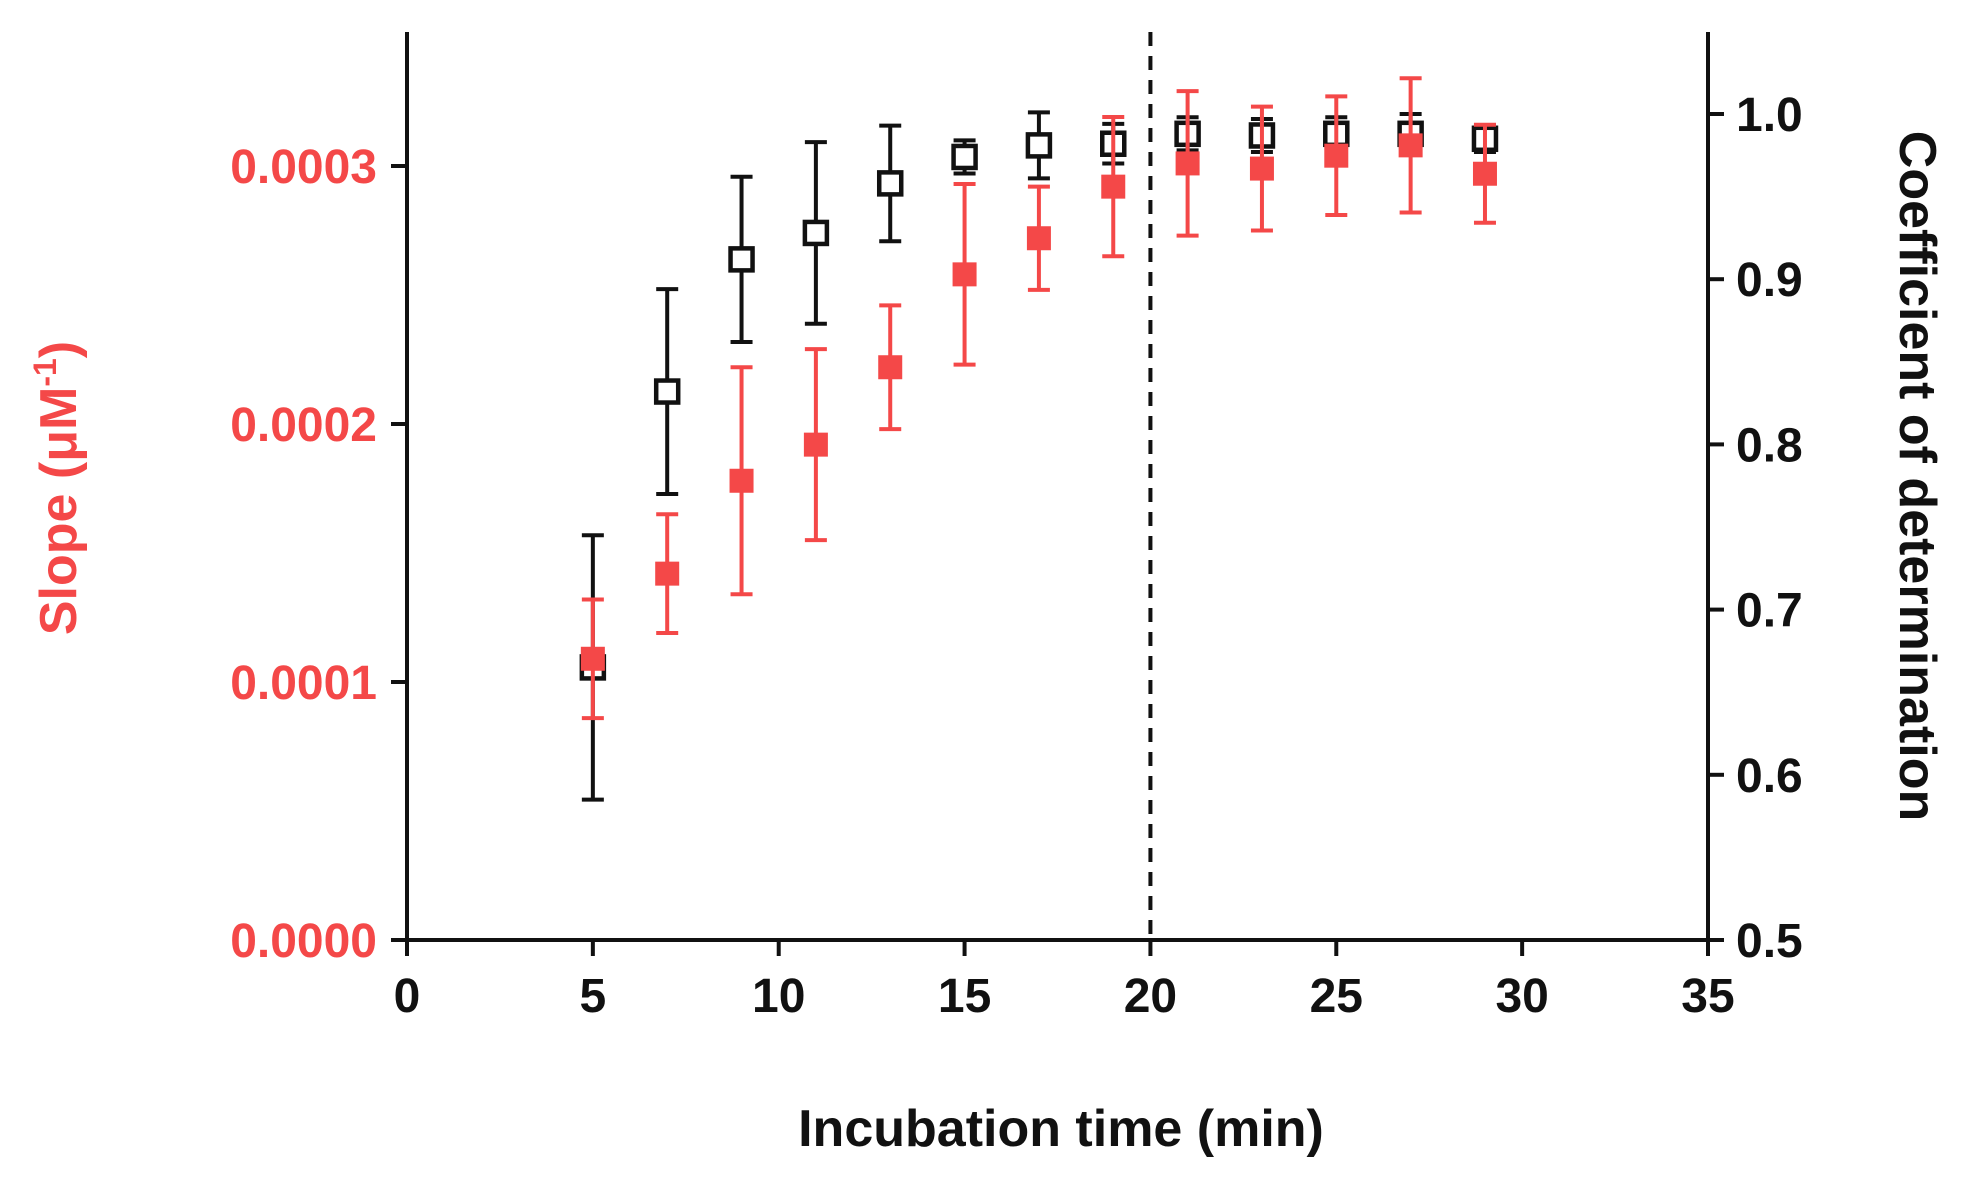 This screenshot has width=1975, height=1182. Describe the element at coordinates (1061, 1129) in the screenshot. I see `x-axis-title: Incubation time (min)` at that location.